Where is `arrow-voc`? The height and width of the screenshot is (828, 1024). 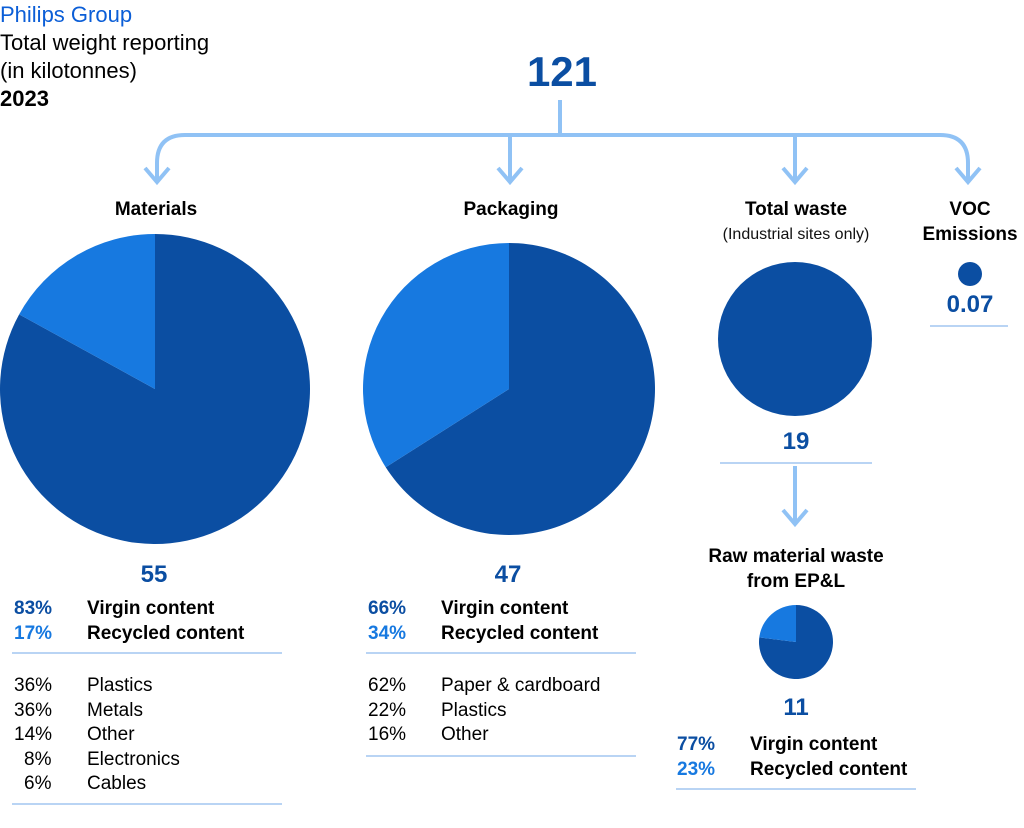
arrow-voc is located at coordinates (968, 176).